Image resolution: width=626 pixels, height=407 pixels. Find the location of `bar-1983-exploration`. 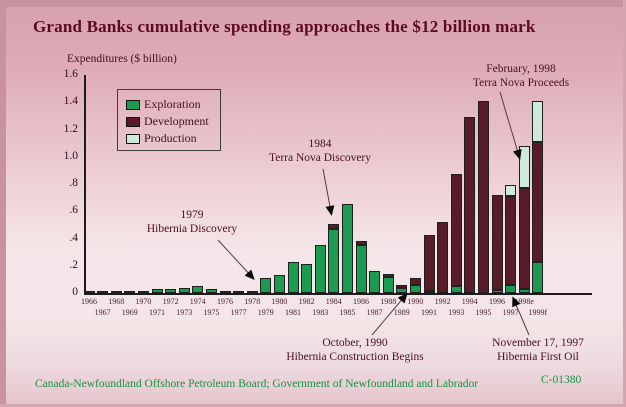

bar-1983-exploration is located at coordinates (320, 269).